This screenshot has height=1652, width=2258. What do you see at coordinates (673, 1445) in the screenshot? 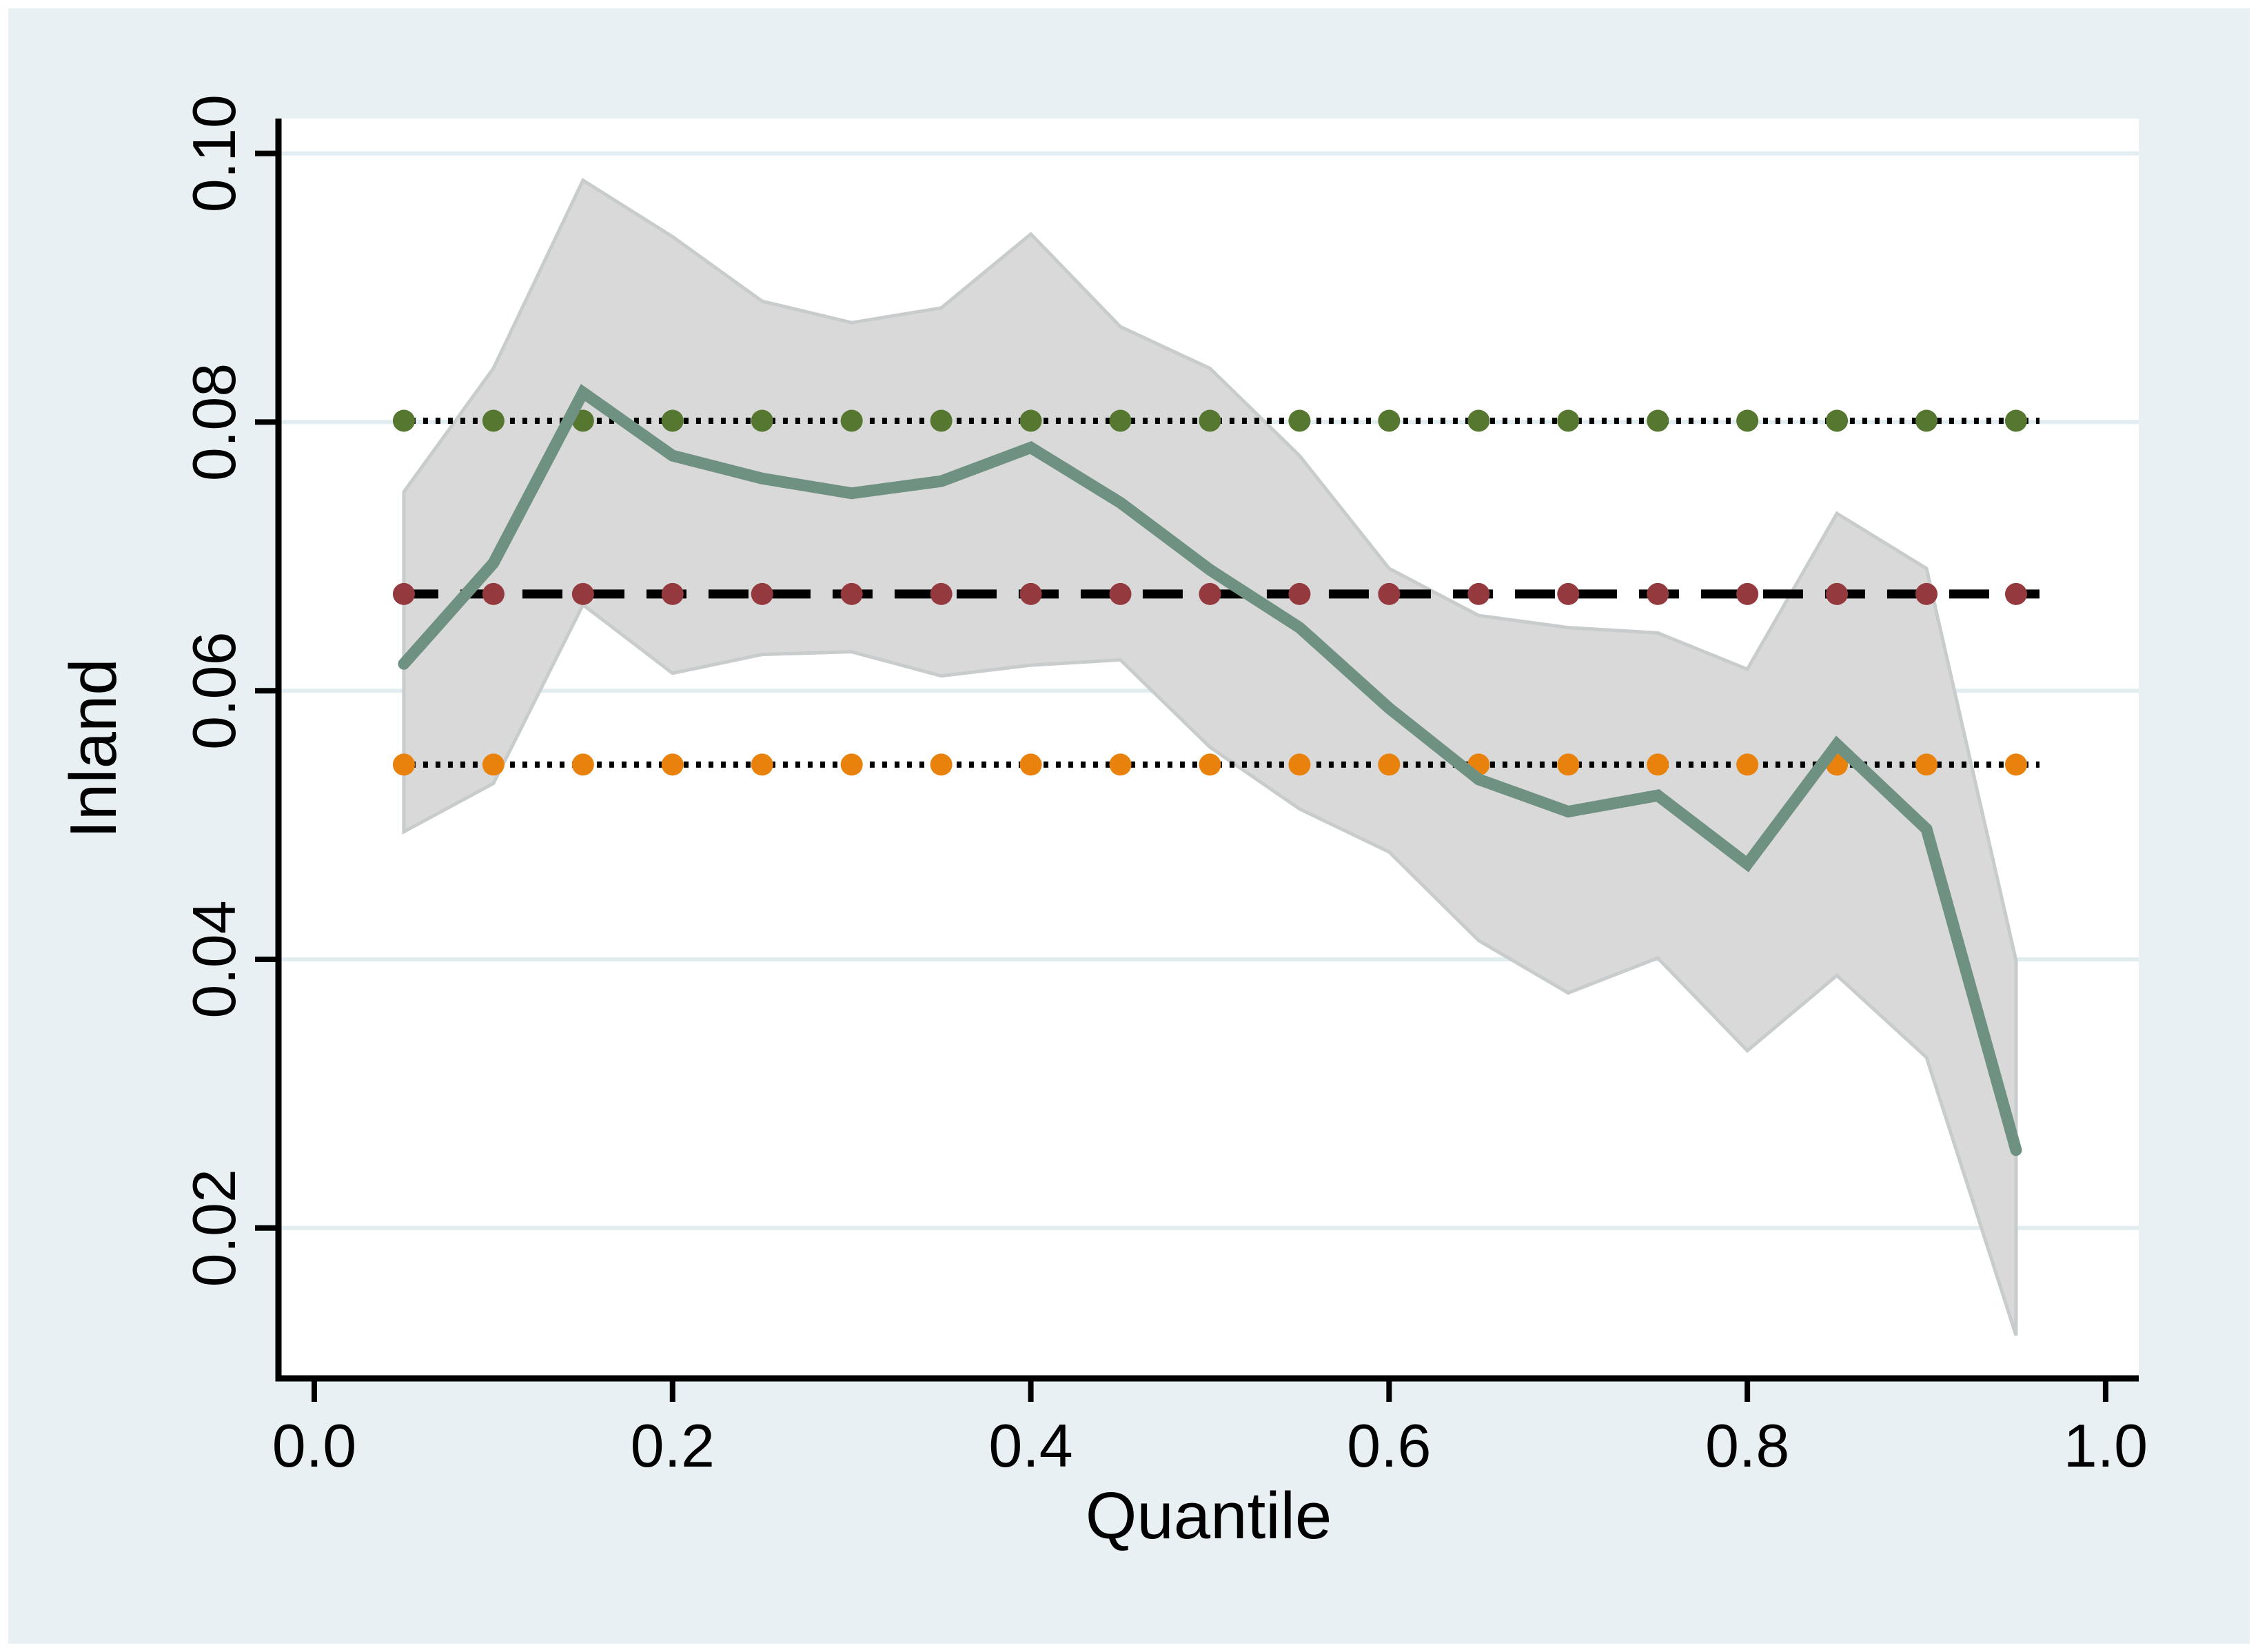
I see `x-tick-label: 0.2` at bounding box center [673, 1445].